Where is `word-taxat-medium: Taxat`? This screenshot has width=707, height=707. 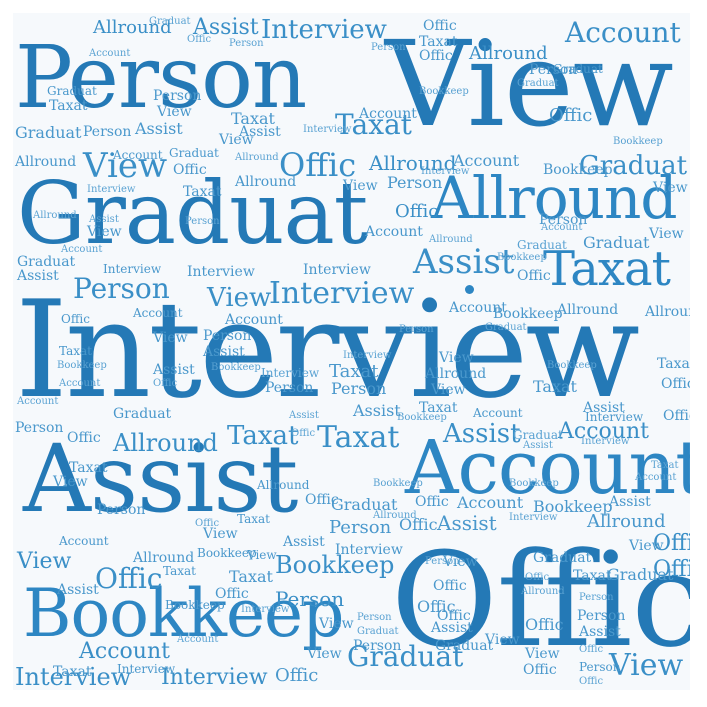
word-taxat-medium: Taxat is located at coordinates (358, 437).